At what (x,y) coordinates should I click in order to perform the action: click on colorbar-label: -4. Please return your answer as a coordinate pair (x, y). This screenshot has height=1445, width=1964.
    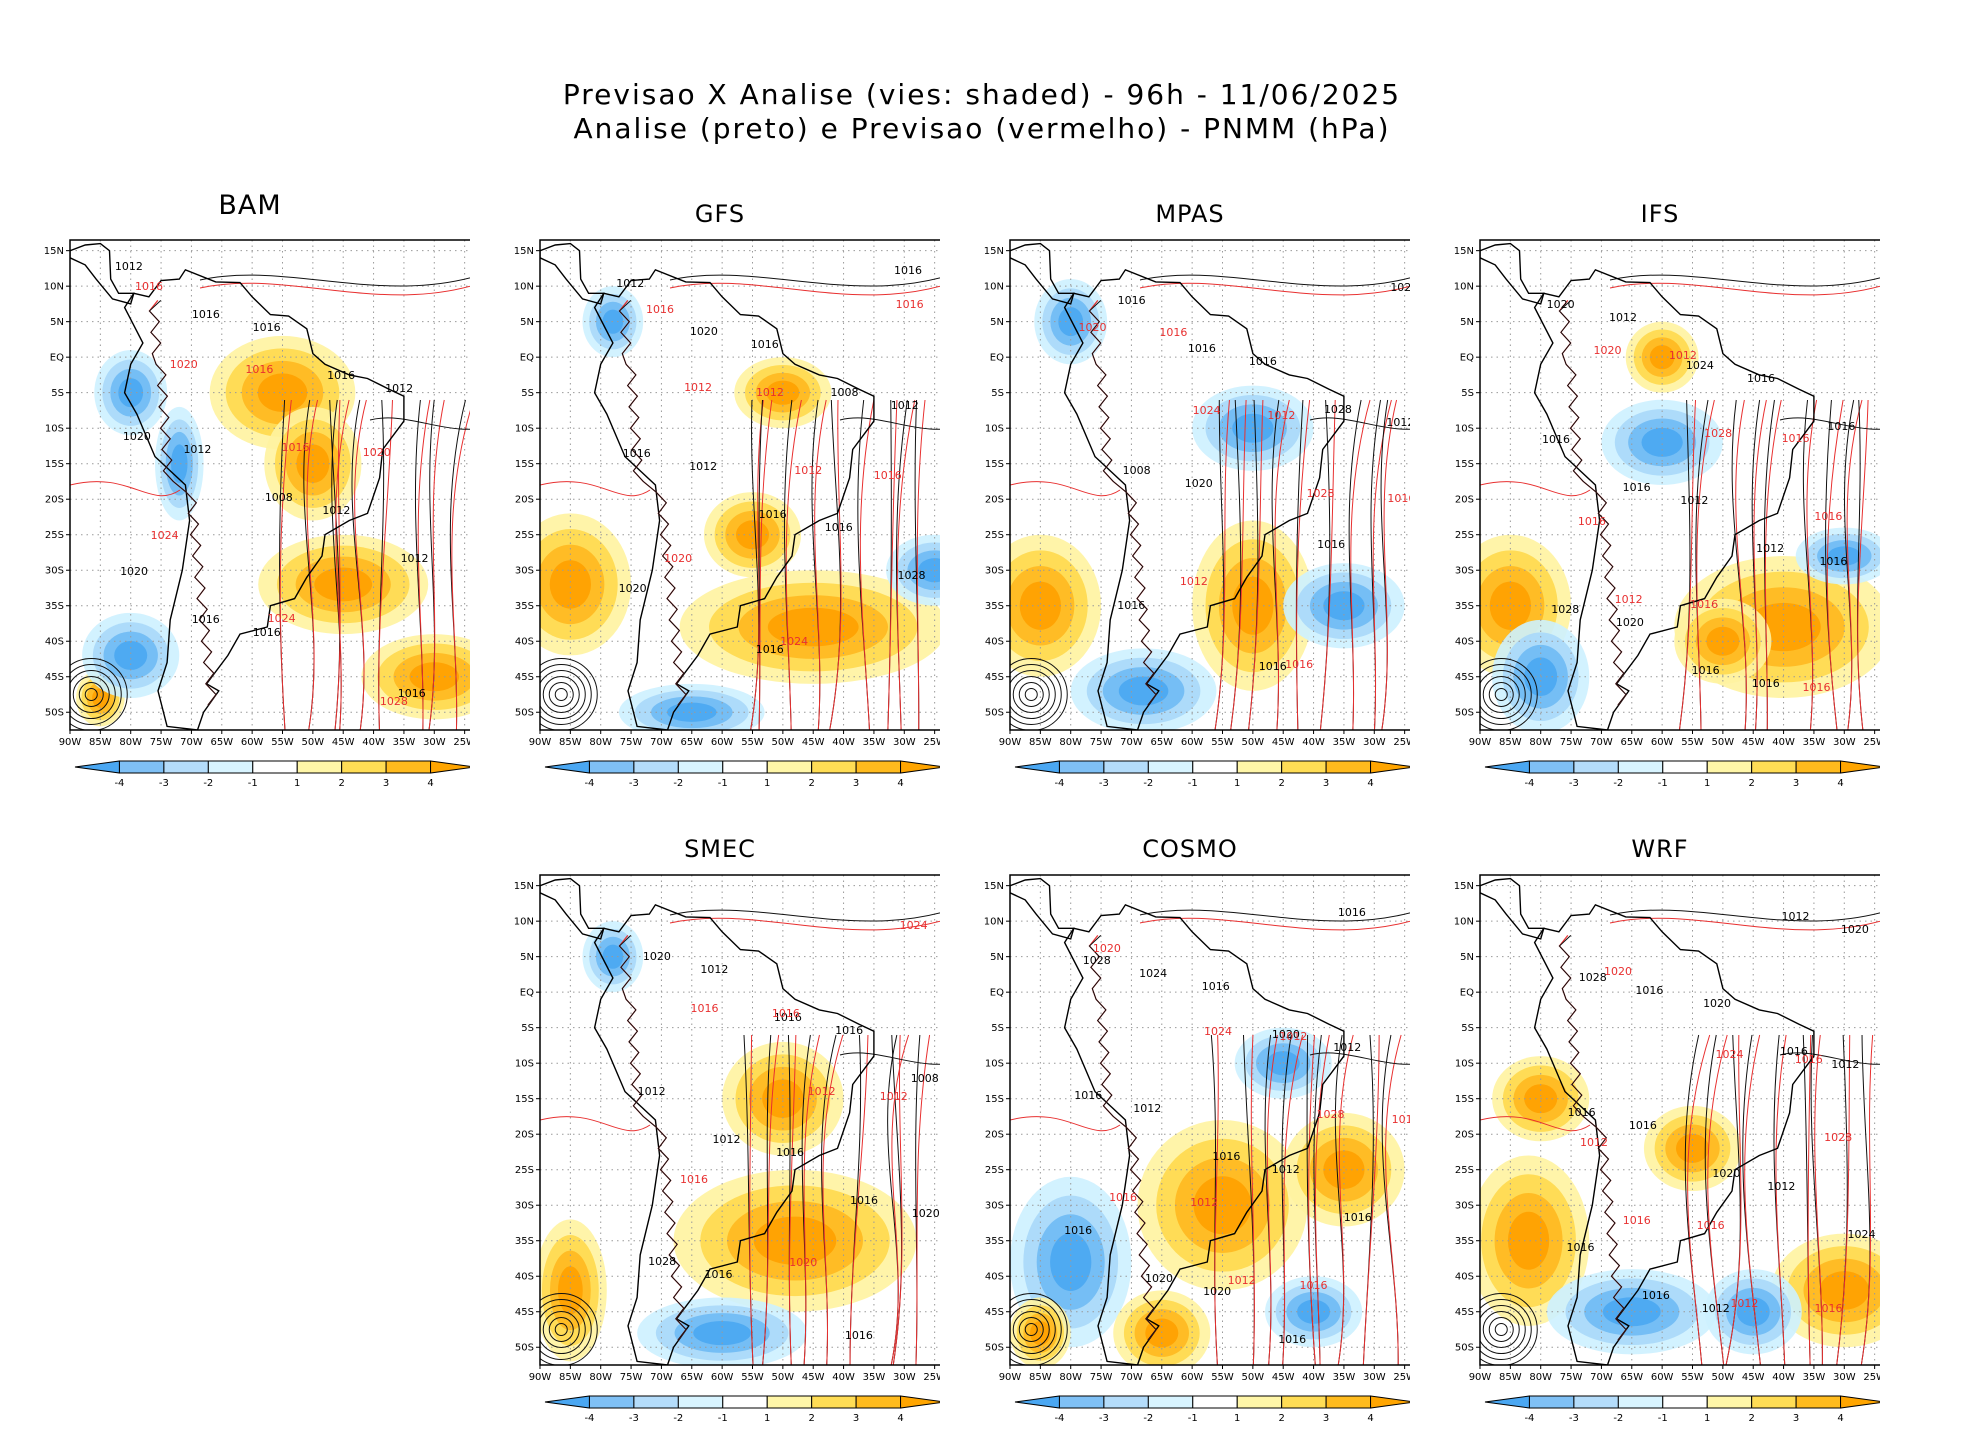
    Looking at the image, I should click on (589, 783).